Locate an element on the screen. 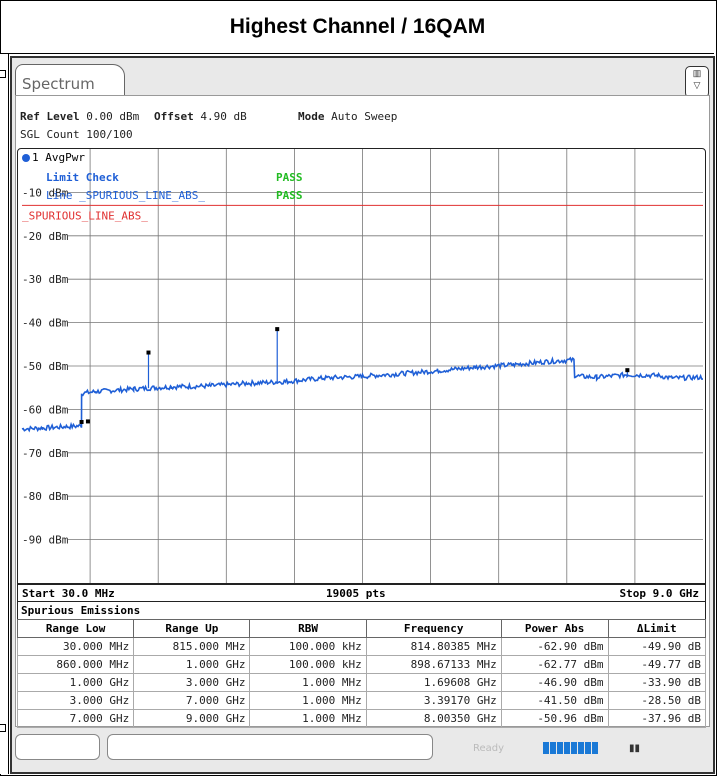 The image size is (717, 776). sweep-footer: Start 30.0 MHz 19005 pts Stop 9.0 GHz is located at coordinates (361, 593).